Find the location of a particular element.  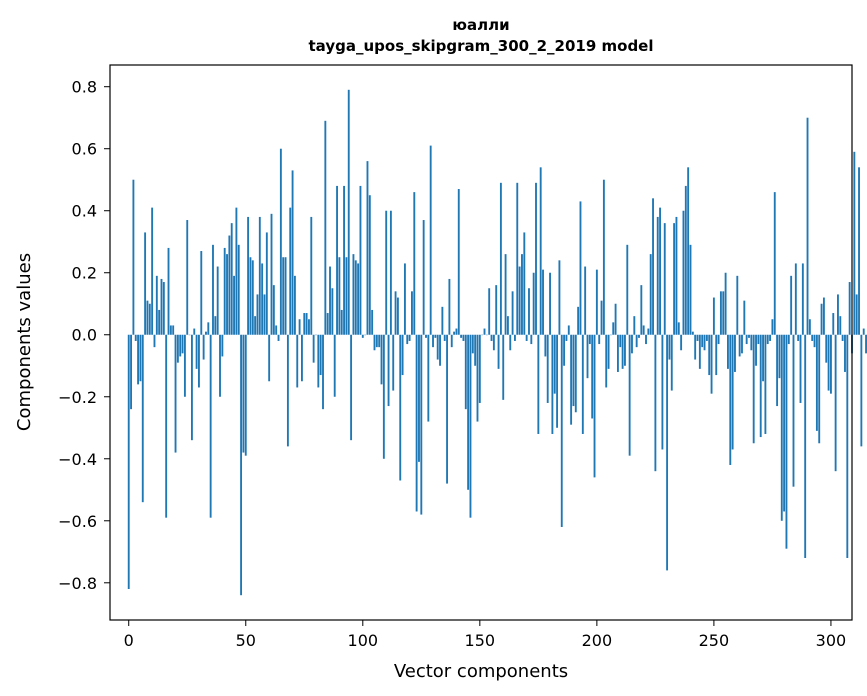

y-axis-label: Components values is located at coordinates (24, 342).